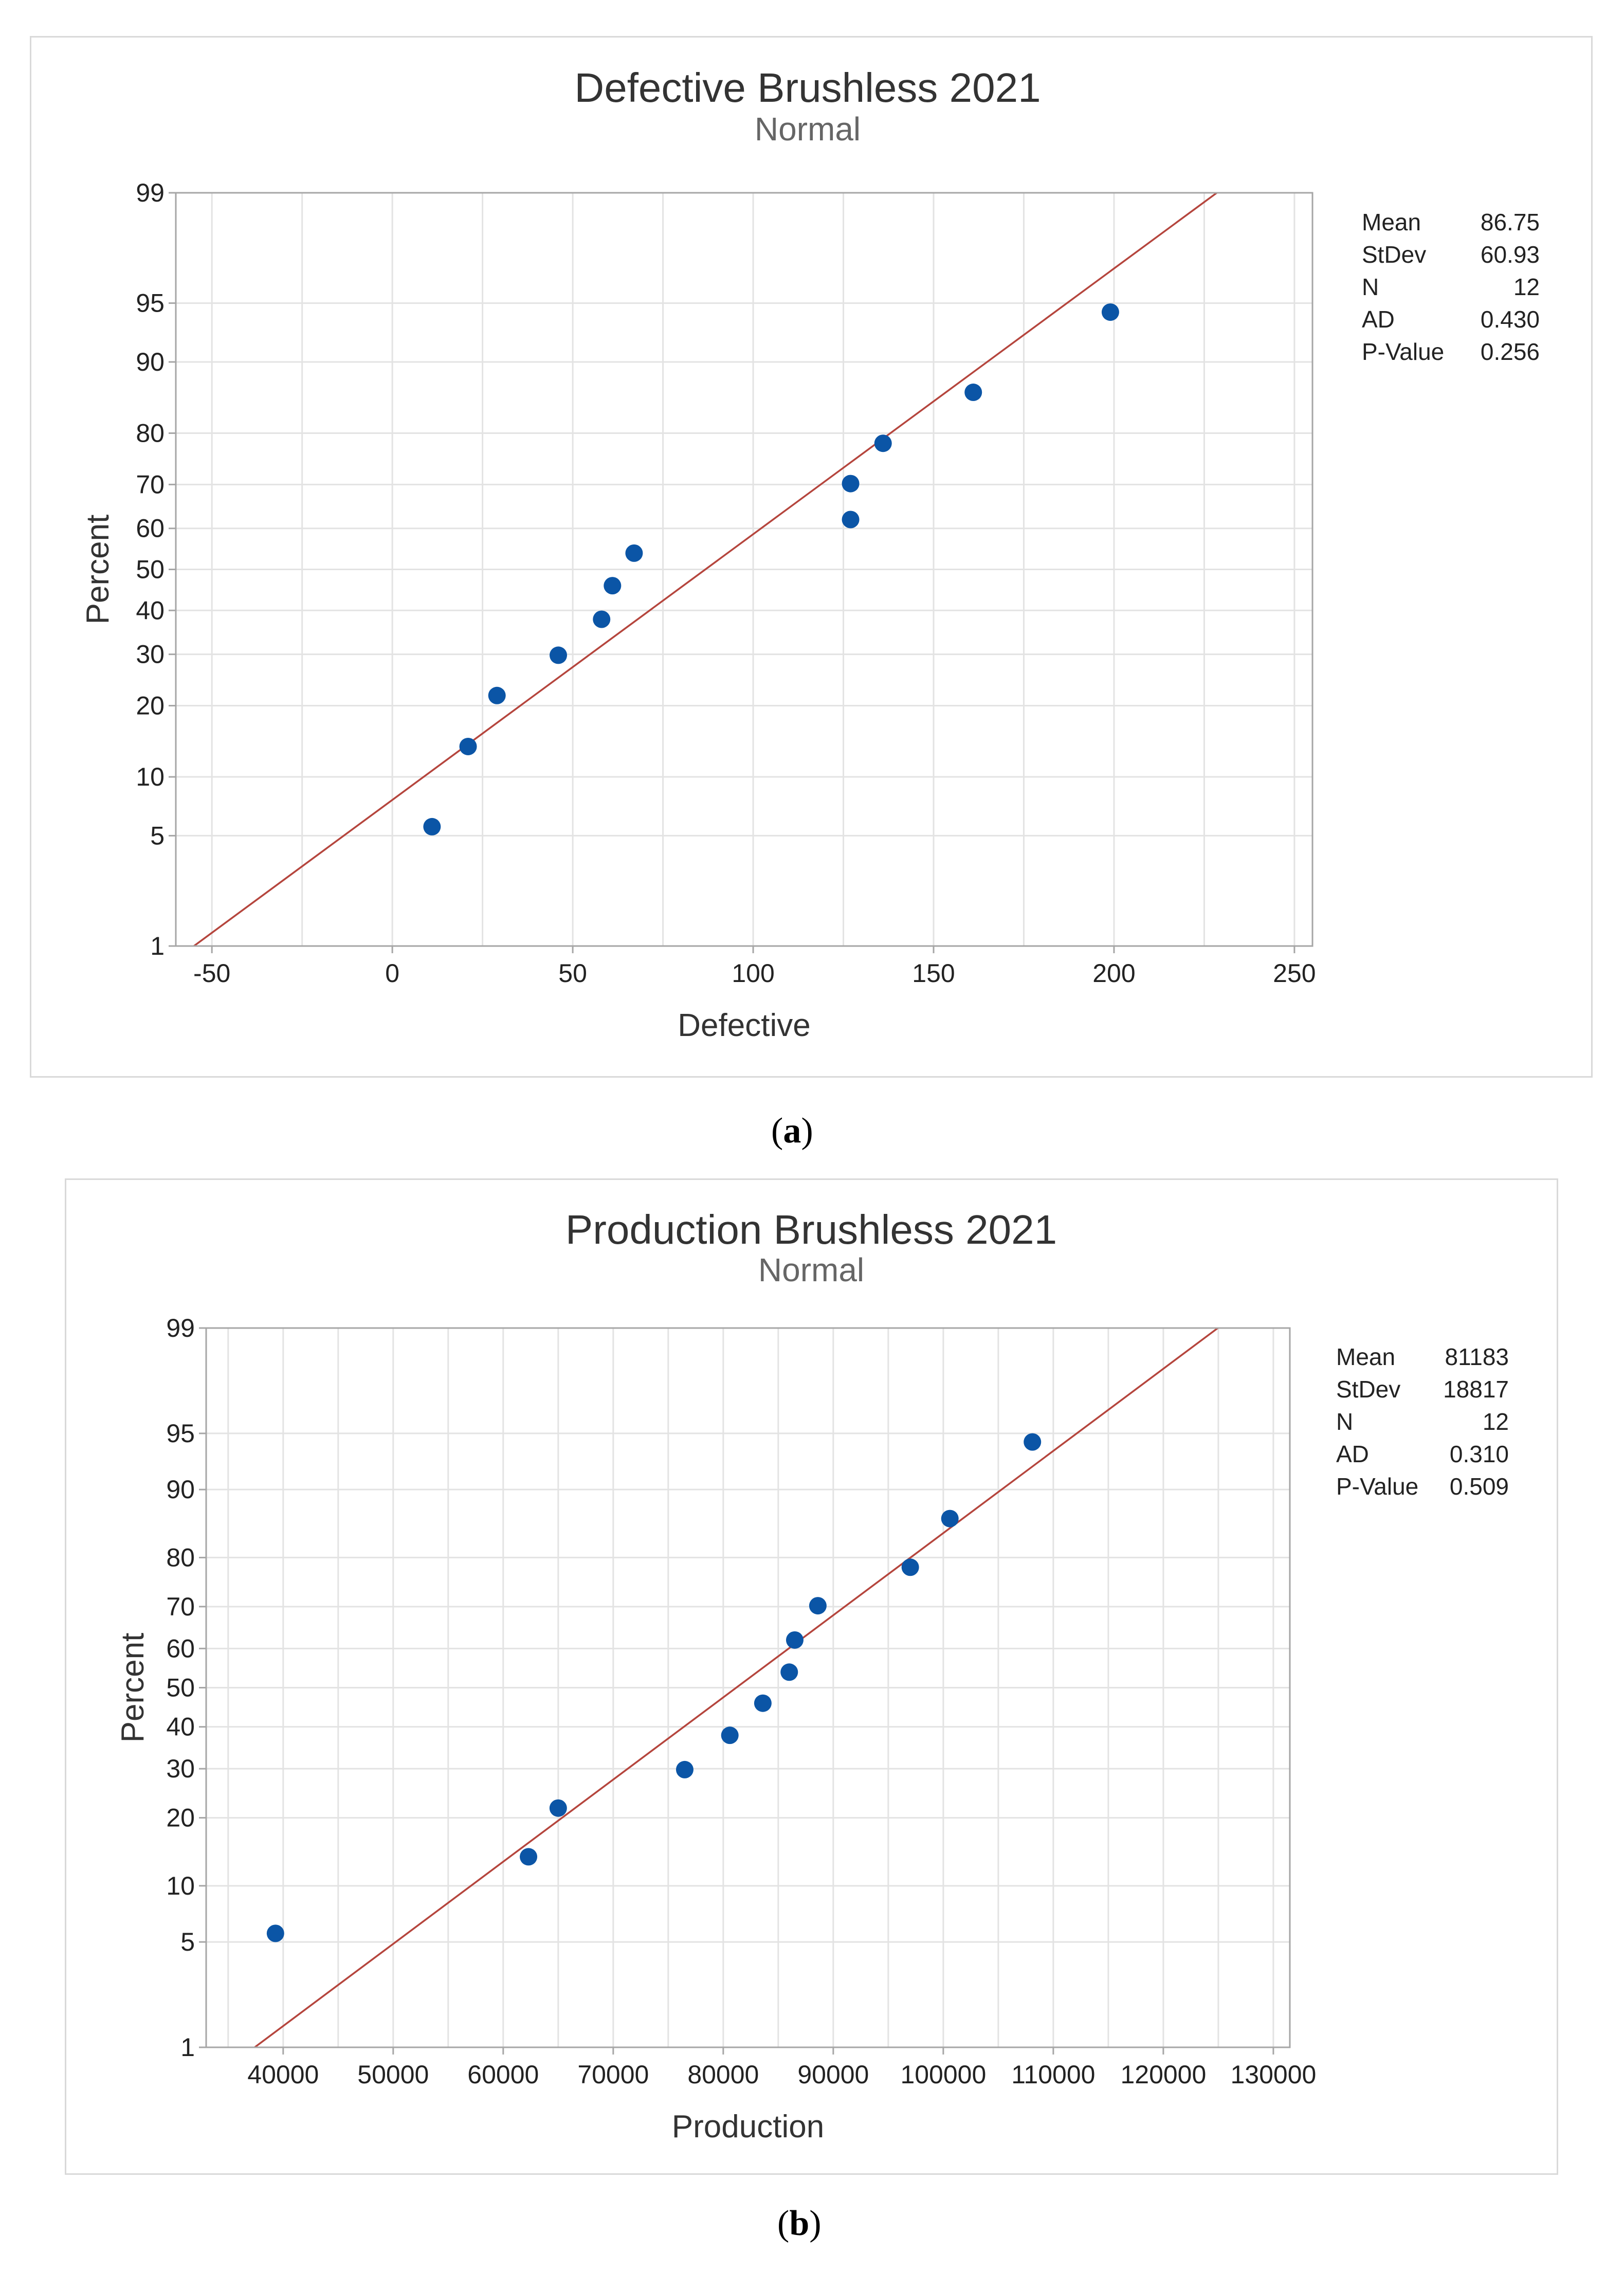 The height and width of the screenshot is (2272, 1624). I want to click on x-tick-label: 110000, so click(1053, 2074).